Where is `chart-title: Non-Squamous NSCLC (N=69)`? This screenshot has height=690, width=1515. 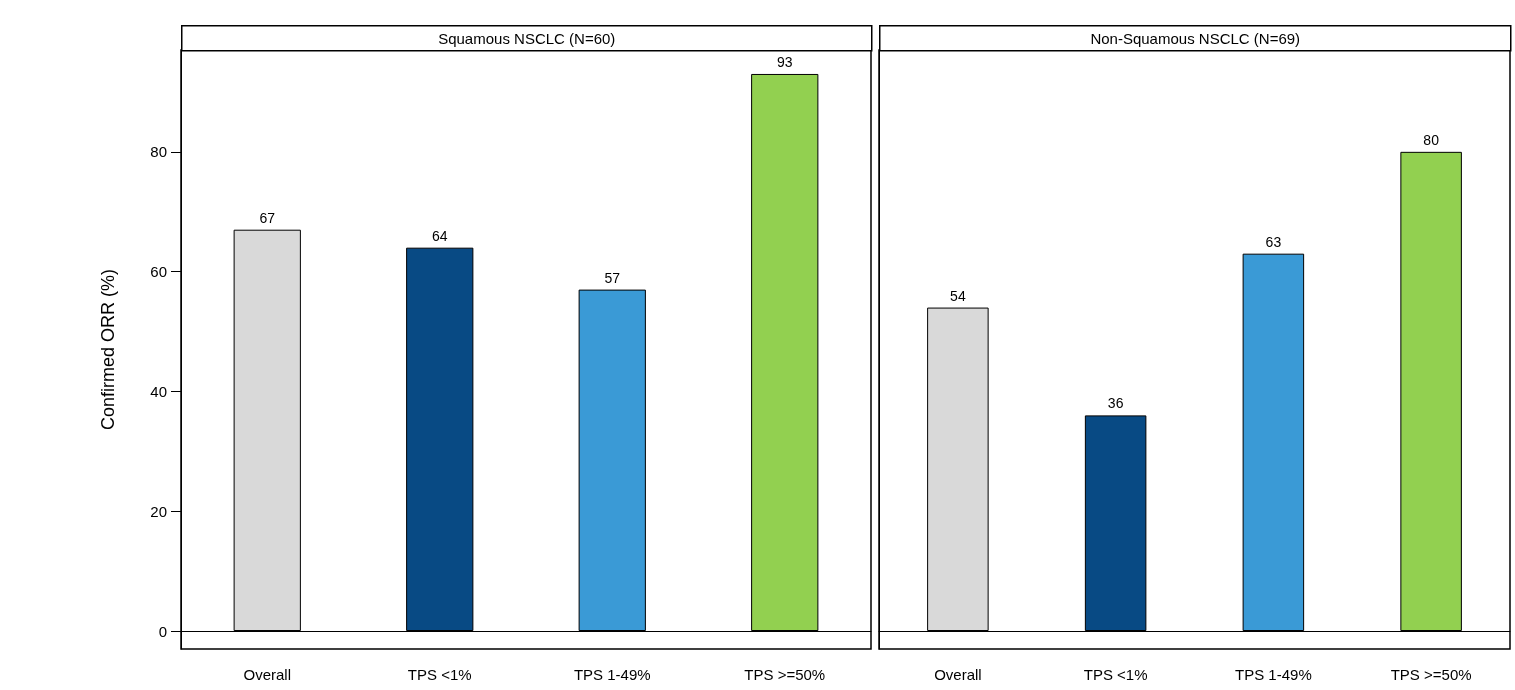 chart-title: Non-Squamous NSCLC (N=69) is located at coordinates (1195, 39).